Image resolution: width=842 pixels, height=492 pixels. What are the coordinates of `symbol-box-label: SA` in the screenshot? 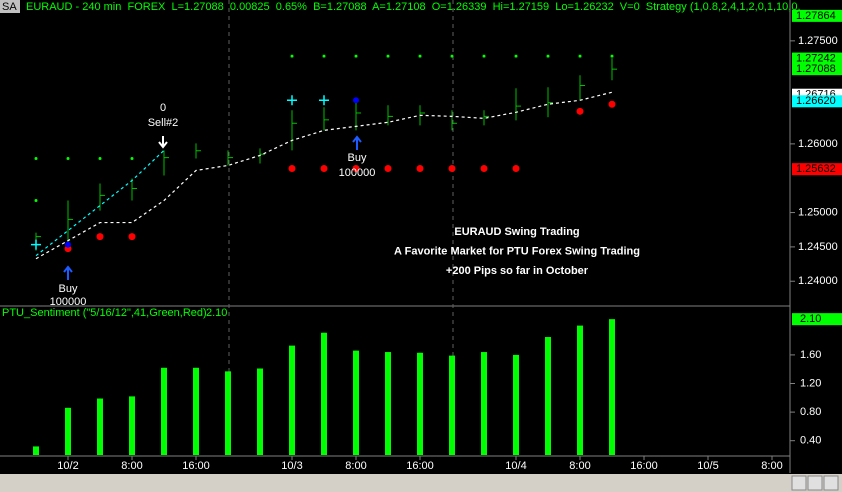 It's located at (9, 7).